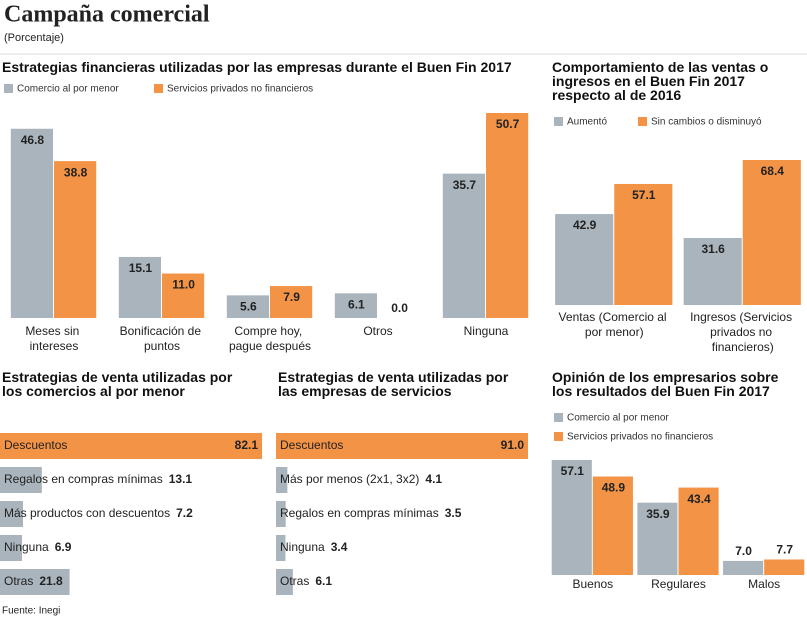  Describe the element at coordinates (614, 488) in the screenshot. I see `value-label: 48.9` at that location.